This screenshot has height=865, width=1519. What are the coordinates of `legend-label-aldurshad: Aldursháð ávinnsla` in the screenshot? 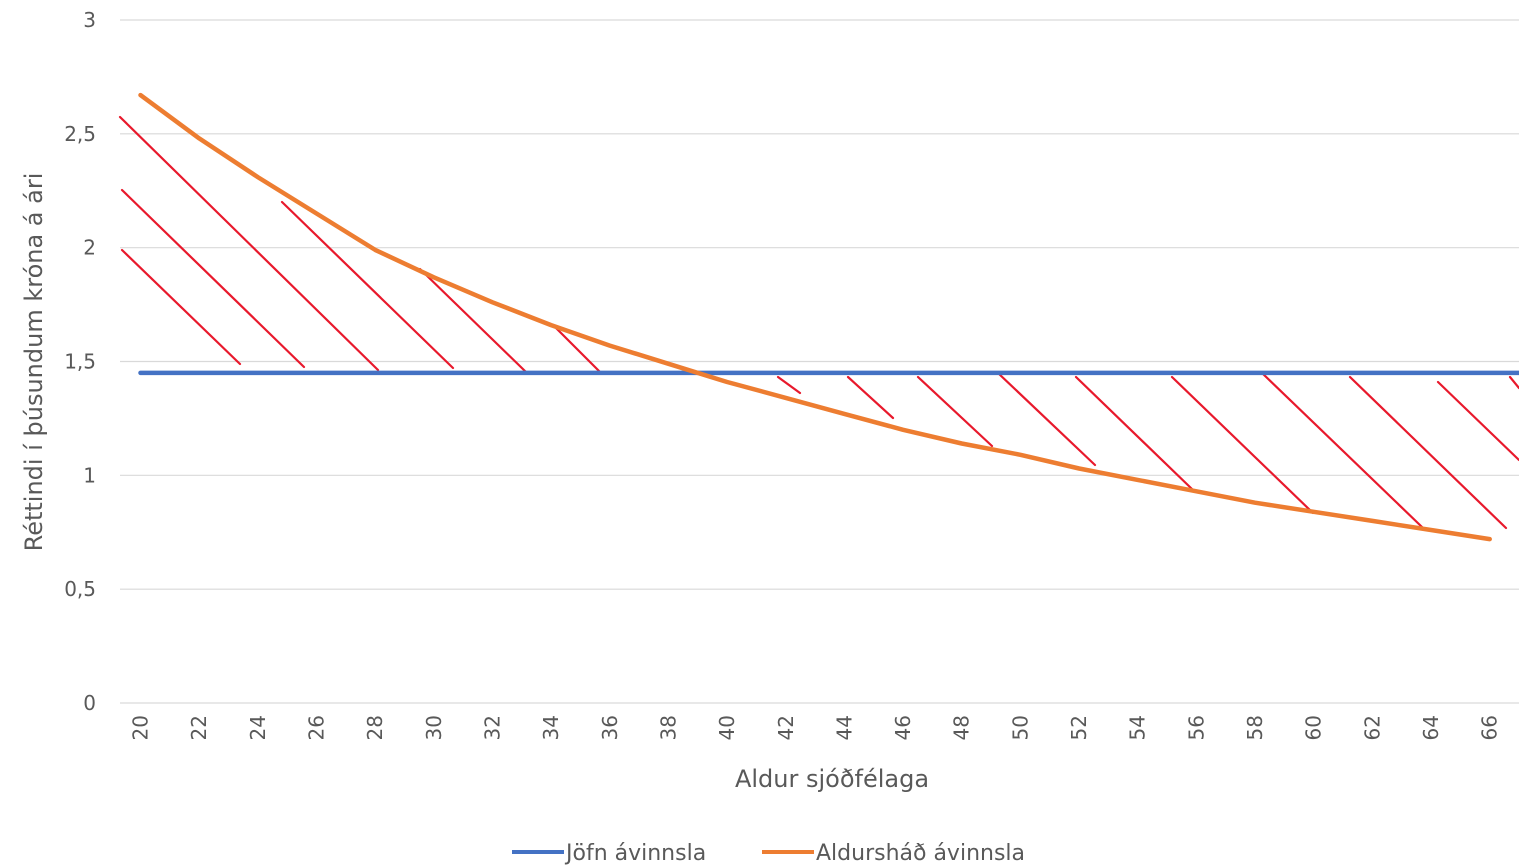 It's located at (920, 853).